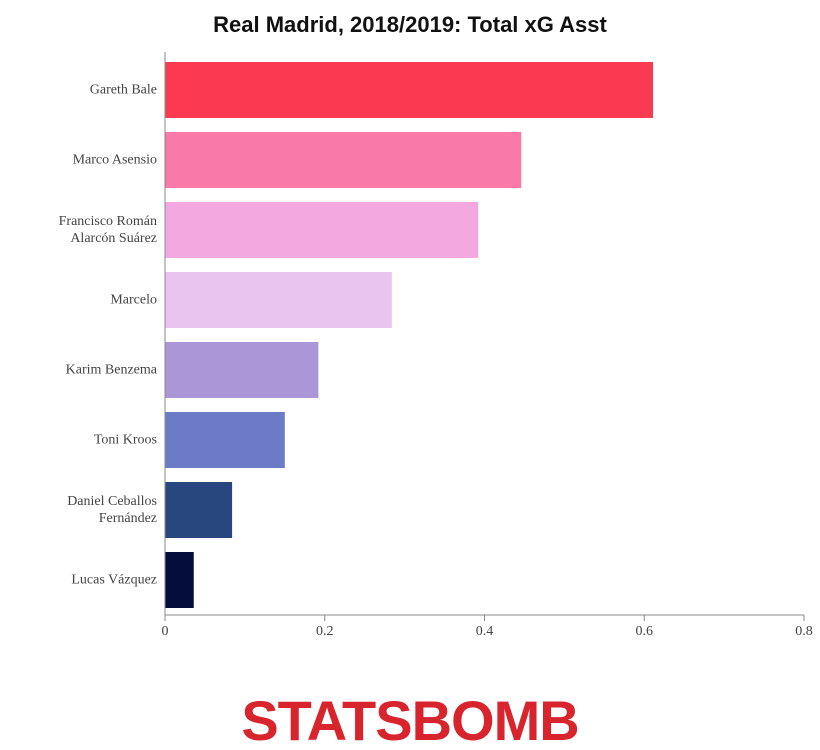 The height and width of the screenshot is (750, 820). Describe the element at coordinates (107, 230) in the screenshot. I see `y-tick-label: Francisco Román Alarcón Suárez` at that location.